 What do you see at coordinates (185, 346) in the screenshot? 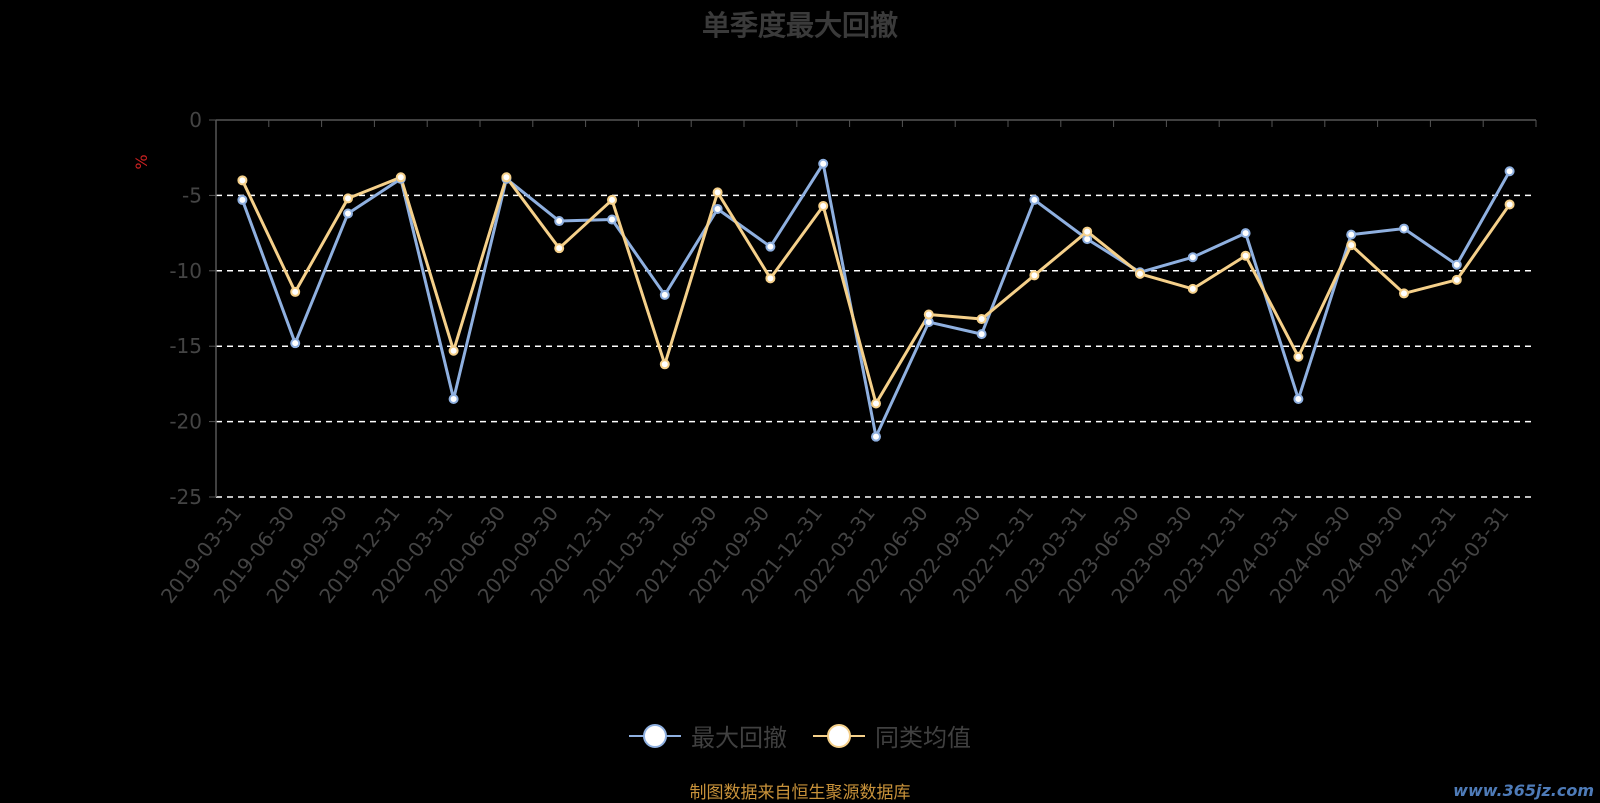
I see `y-tick-label: -15` at bounding box center [185, 346].